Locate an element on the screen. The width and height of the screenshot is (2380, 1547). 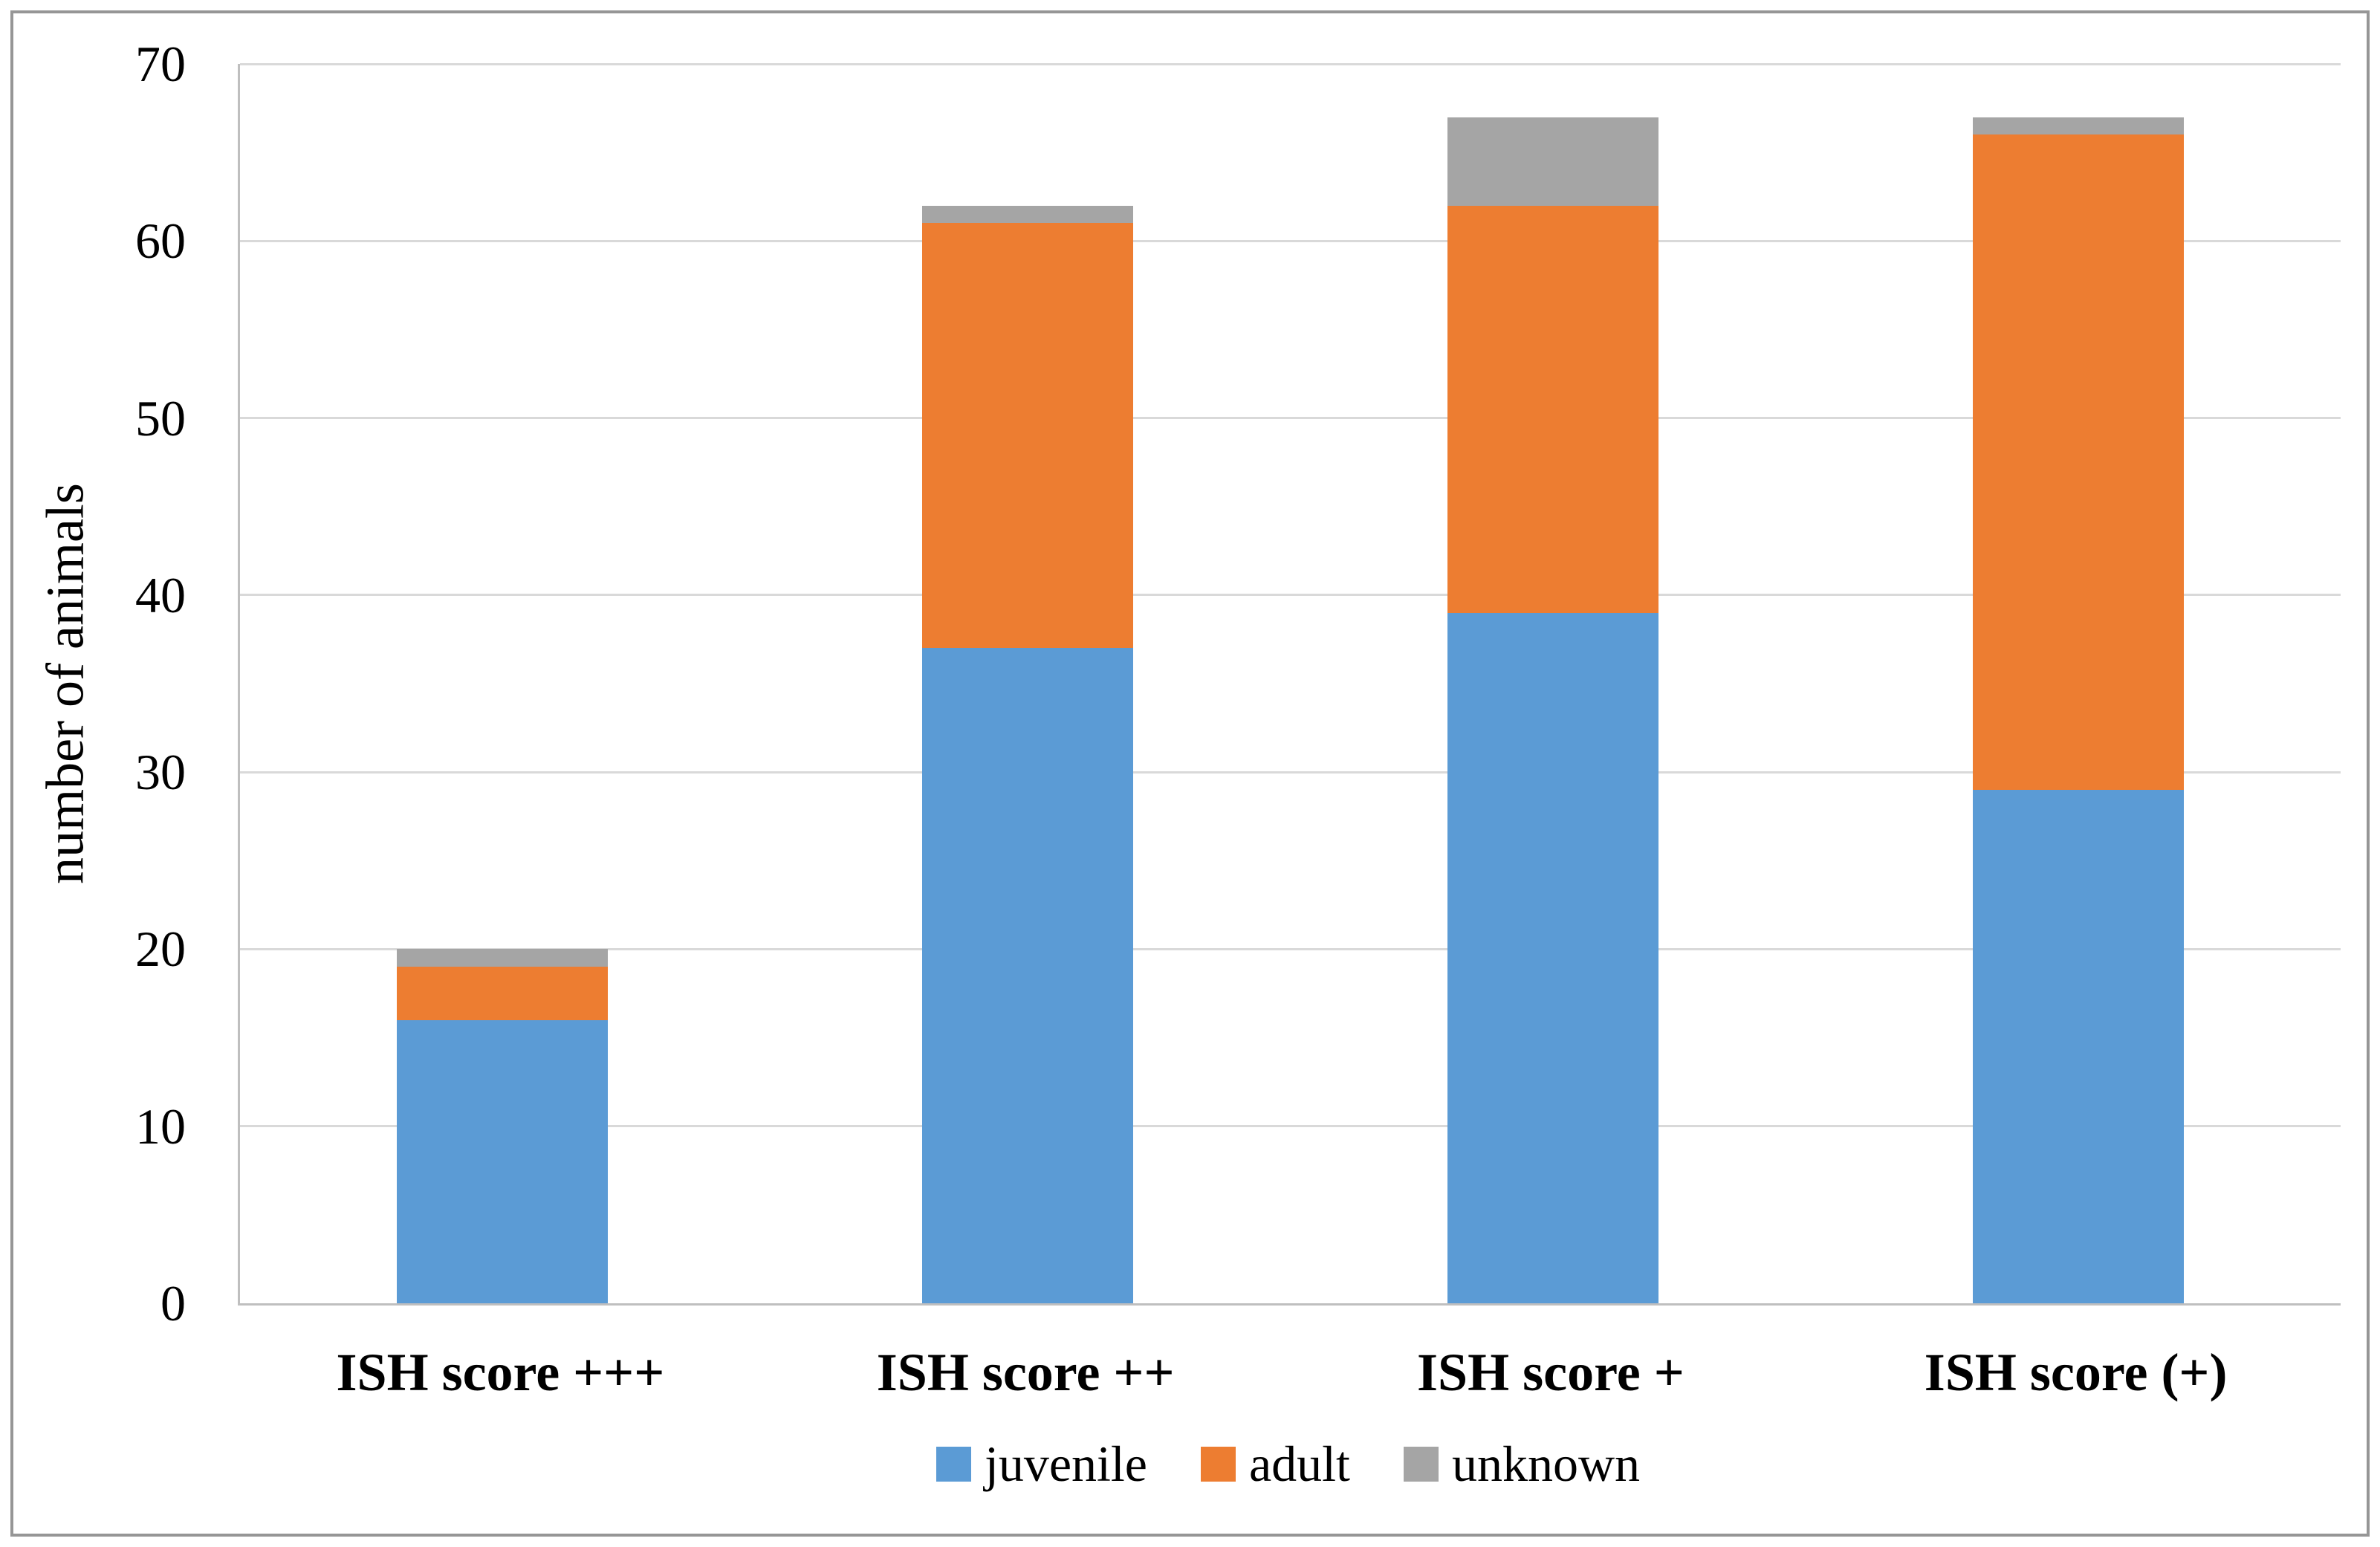
y-axis-title: number of animals is located at coordinates (65, 683).